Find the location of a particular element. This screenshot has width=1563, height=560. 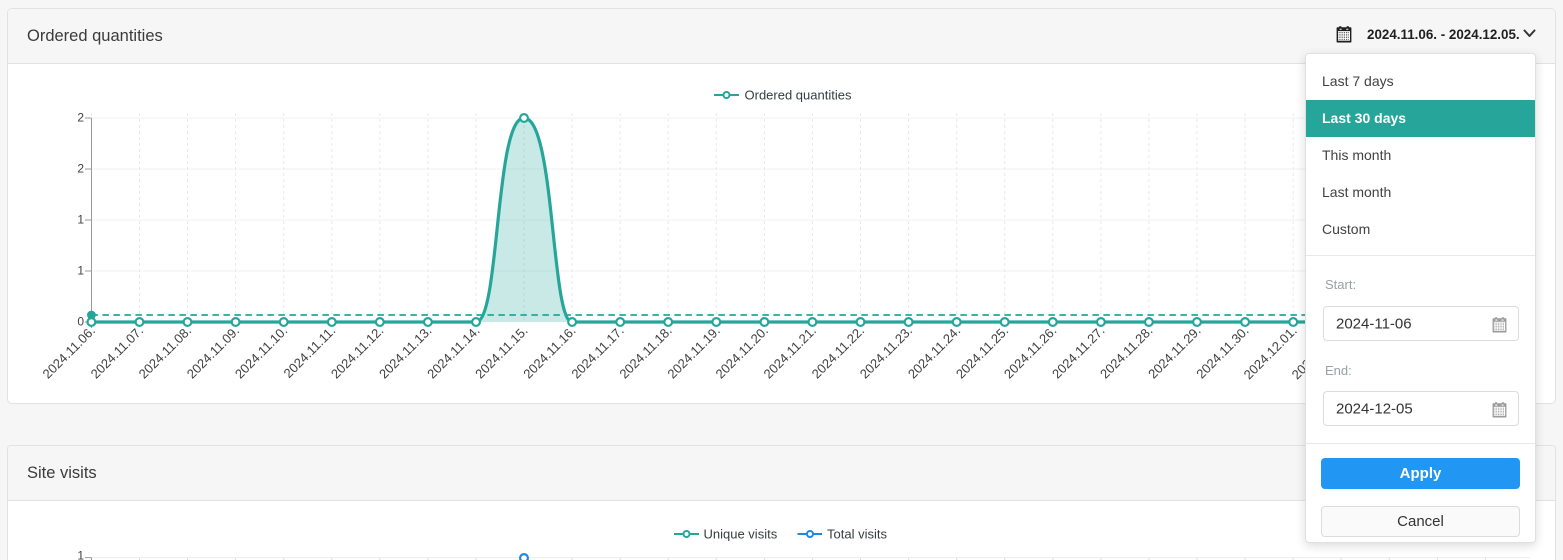

svg-text: Unique visits is located at coordinates (741, 534).